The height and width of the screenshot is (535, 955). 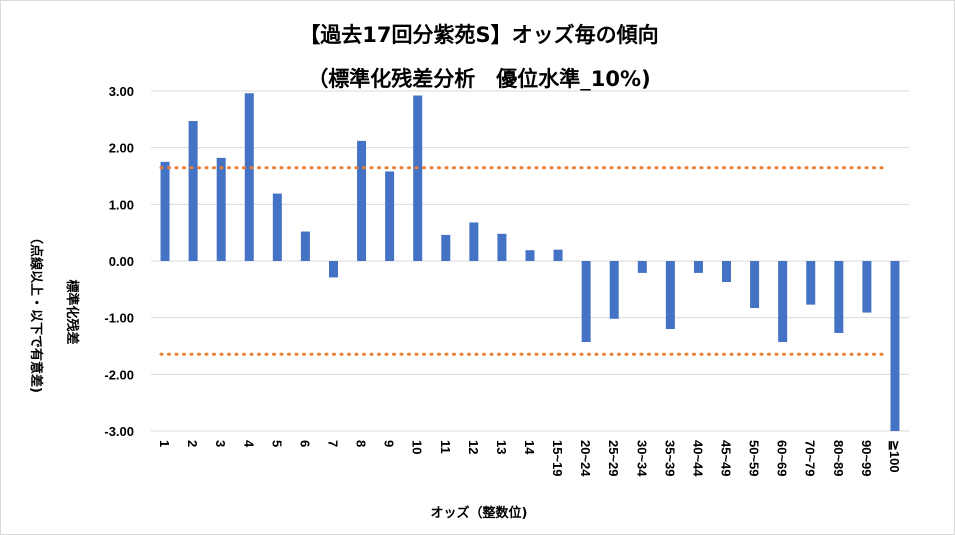 I want to click on chart-title: 【過去17回分紫苑S】オッズ毎の傾向, so click(x=478, y=35).